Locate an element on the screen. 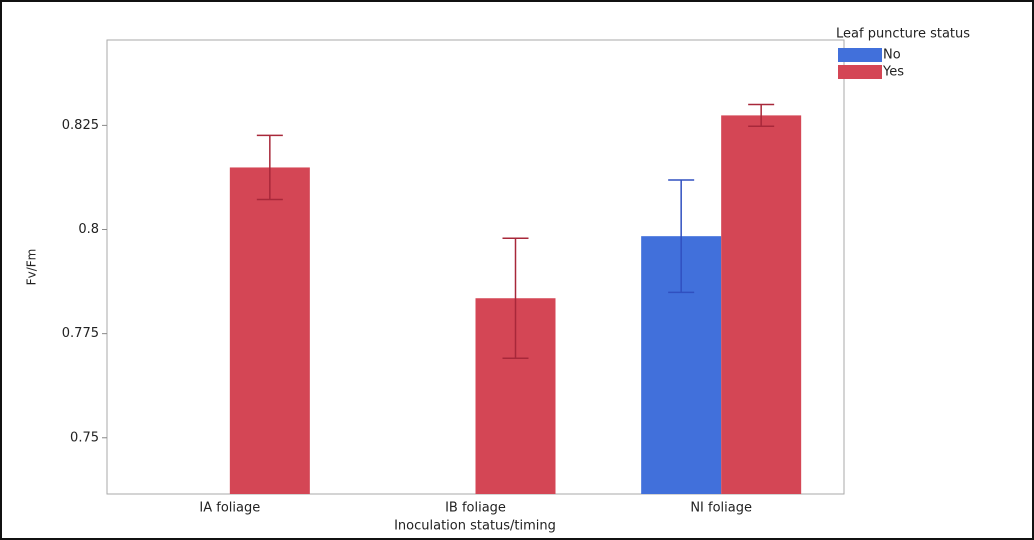  x-tick-label: IB foliage is located at coordinates (475, 508).